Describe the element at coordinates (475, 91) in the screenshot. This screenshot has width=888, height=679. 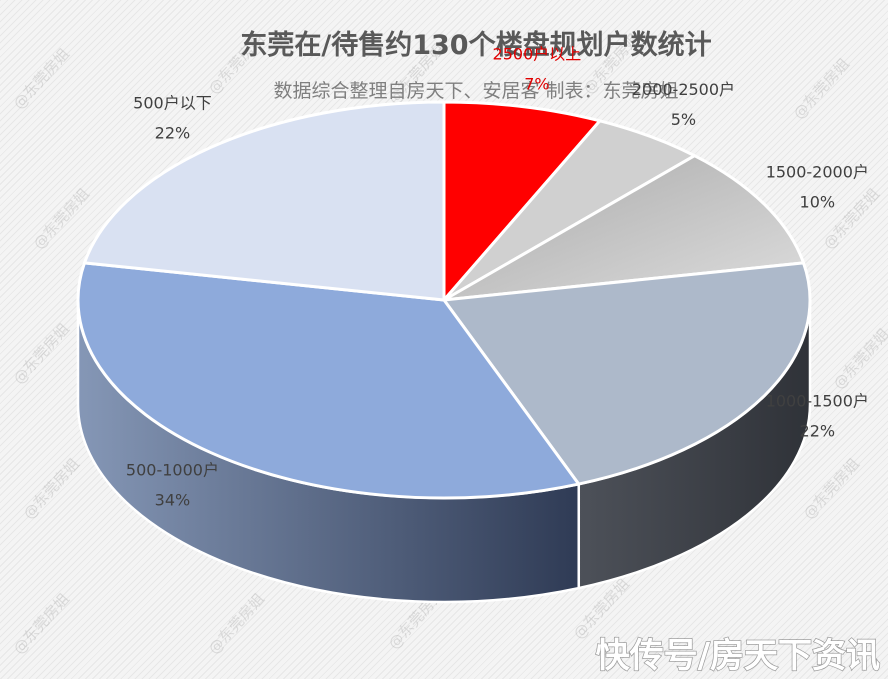
I see `chart-subtitle: 数据综合整理自房天下、安居客 制表：东莞房姐` at that location.